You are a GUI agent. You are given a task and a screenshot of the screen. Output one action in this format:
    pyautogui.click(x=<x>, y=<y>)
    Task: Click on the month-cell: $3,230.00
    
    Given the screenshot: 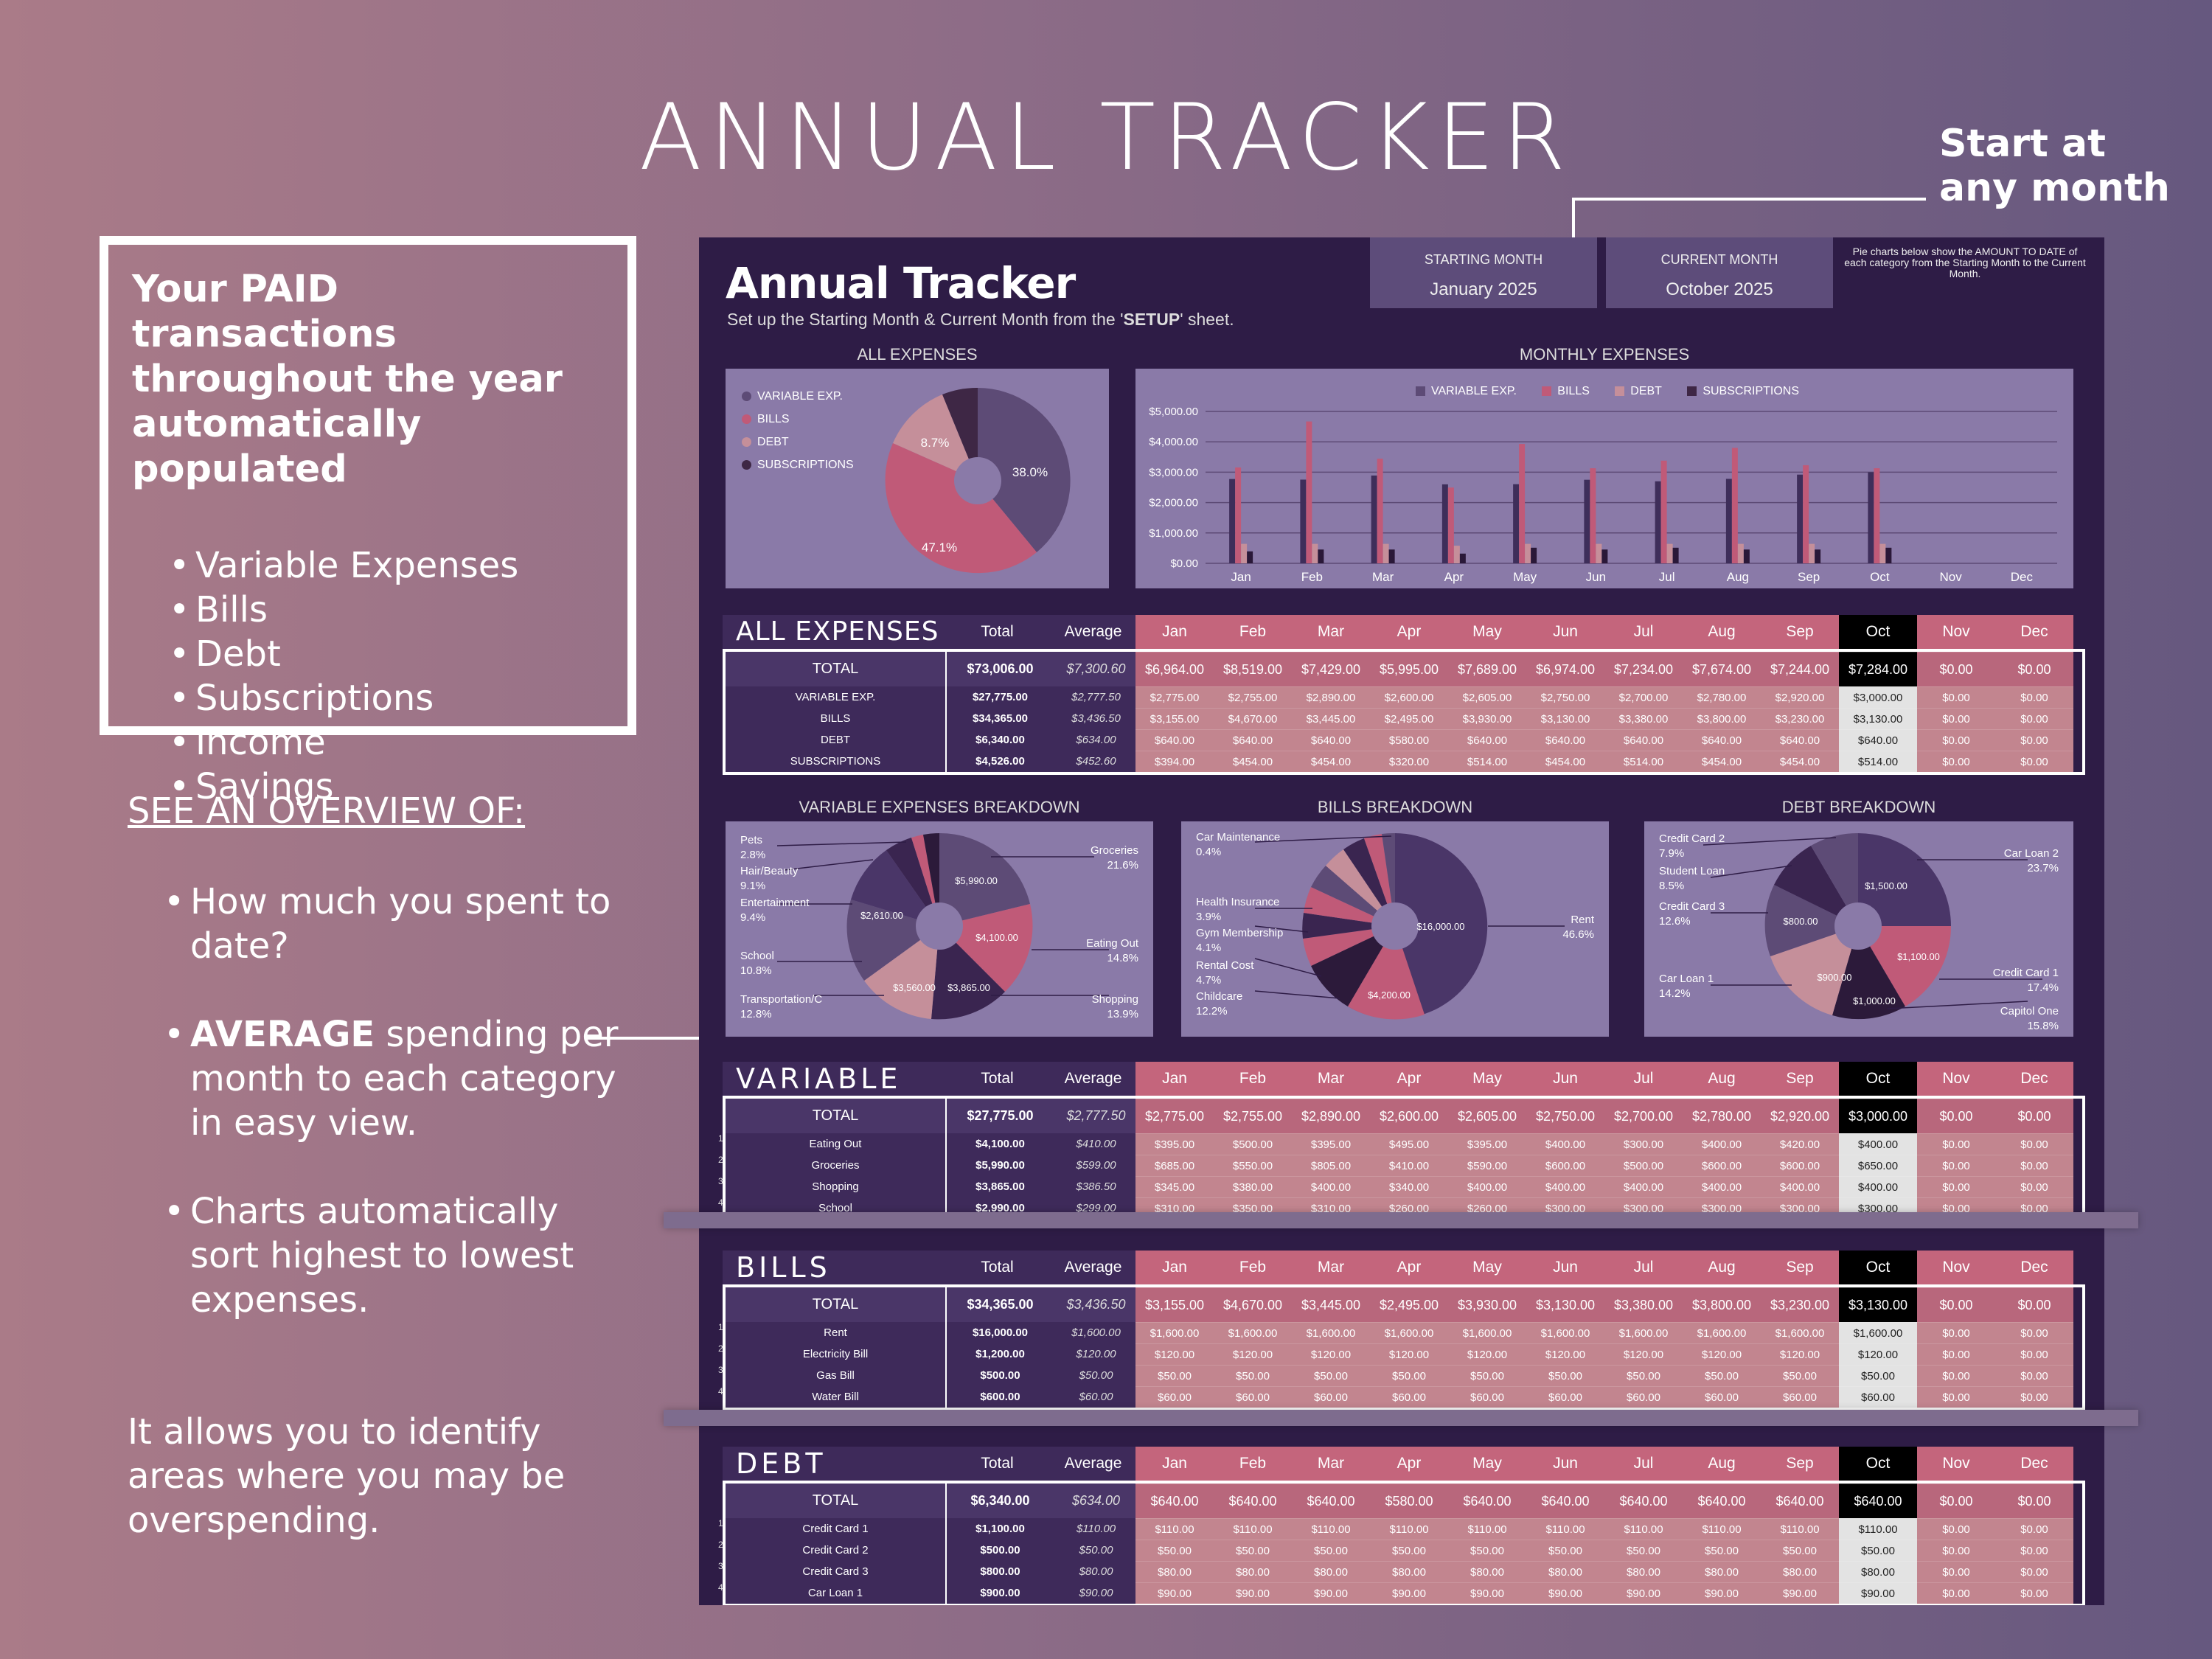 What is the action you would take?
    pyautogui.click(x=1800, y=718)
    